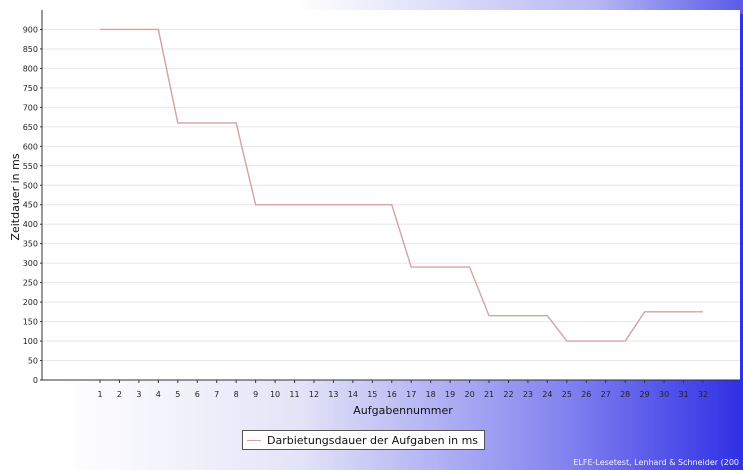 The height and width of the screenshot is (470, 743). What do you see at coordinates (489, 394) in the screenshot?
I see `x-tick-label: 21` at bounding box center [489, 394].